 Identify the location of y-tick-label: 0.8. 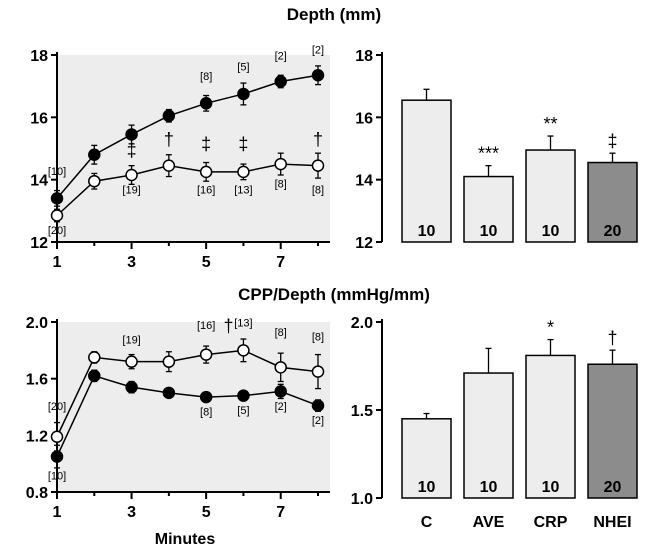
(37, 493).